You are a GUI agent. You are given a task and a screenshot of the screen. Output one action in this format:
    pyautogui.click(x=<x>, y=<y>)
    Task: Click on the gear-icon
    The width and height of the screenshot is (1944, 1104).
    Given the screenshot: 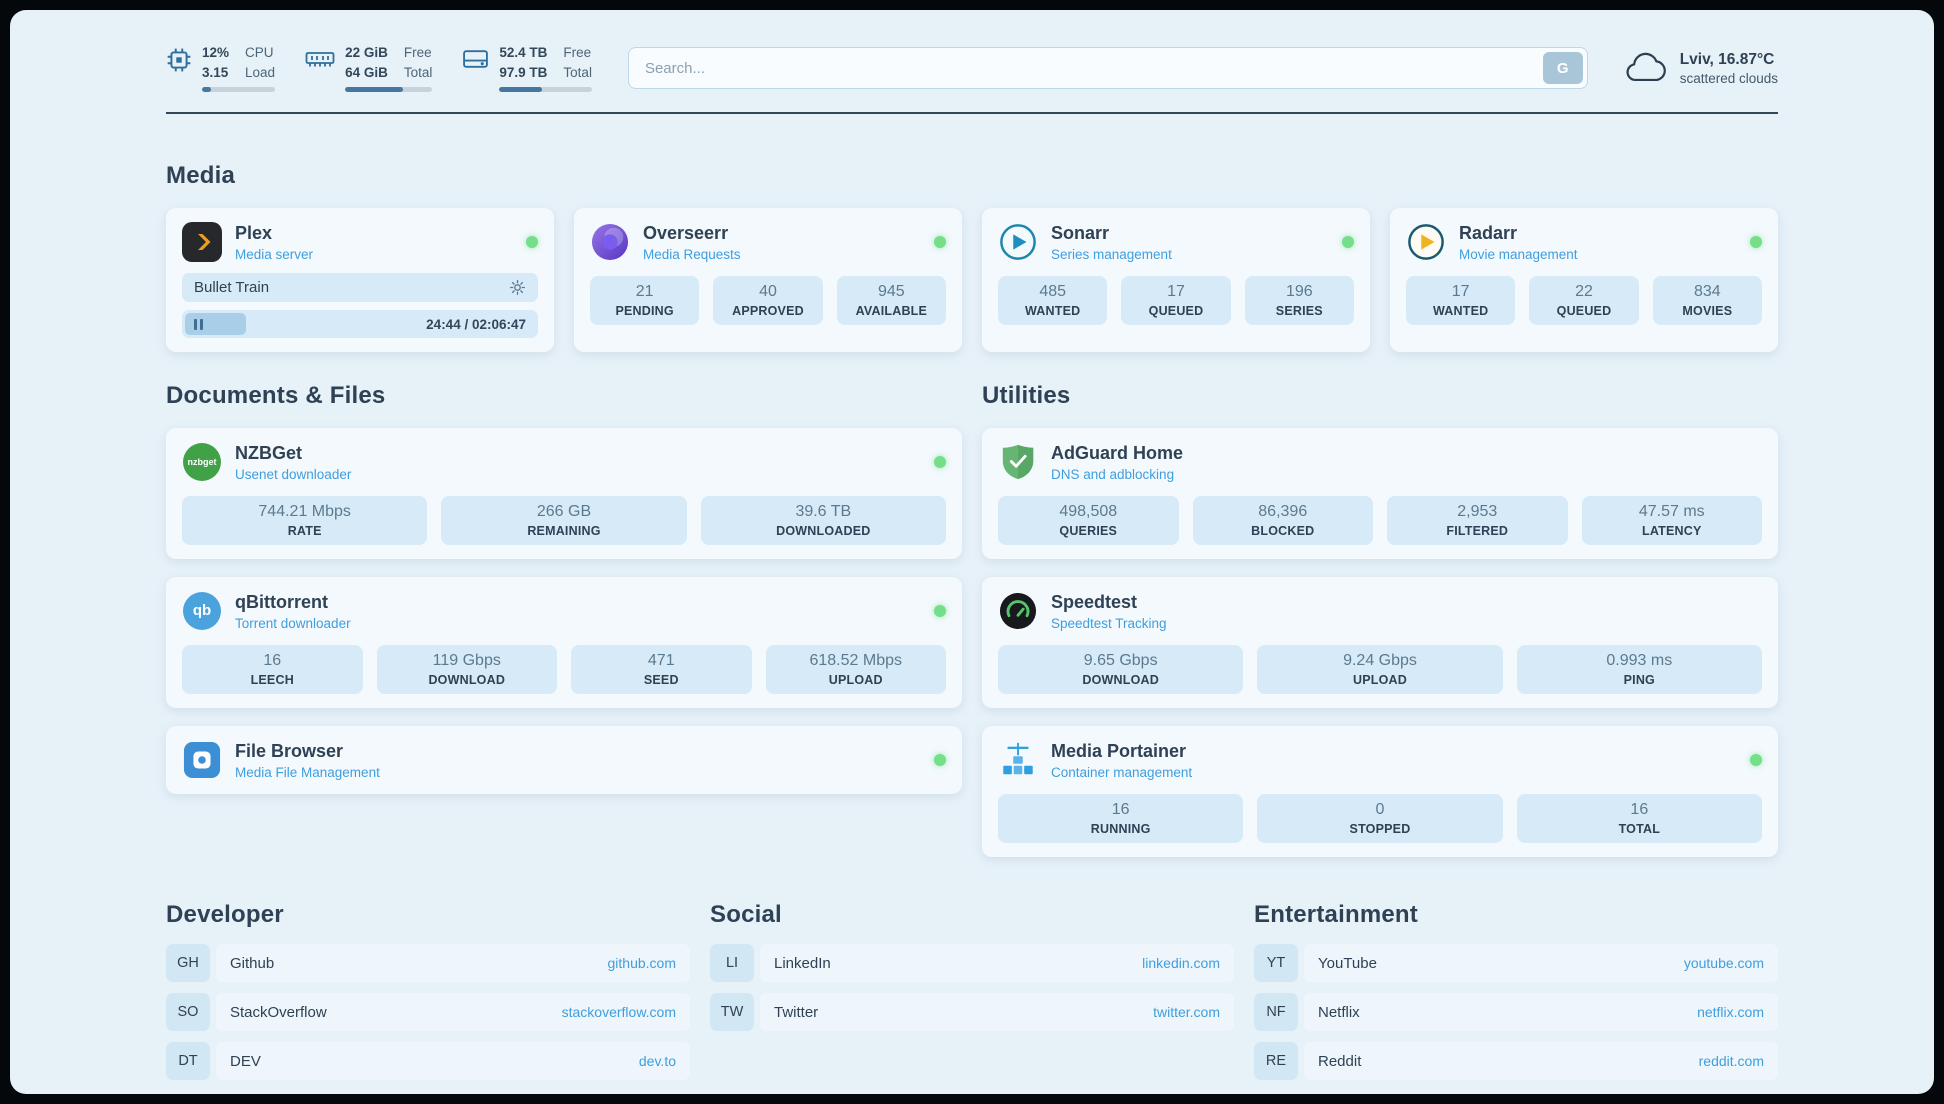 What is the action you would take?
    pyautogui.click(x=517, y=287)
    